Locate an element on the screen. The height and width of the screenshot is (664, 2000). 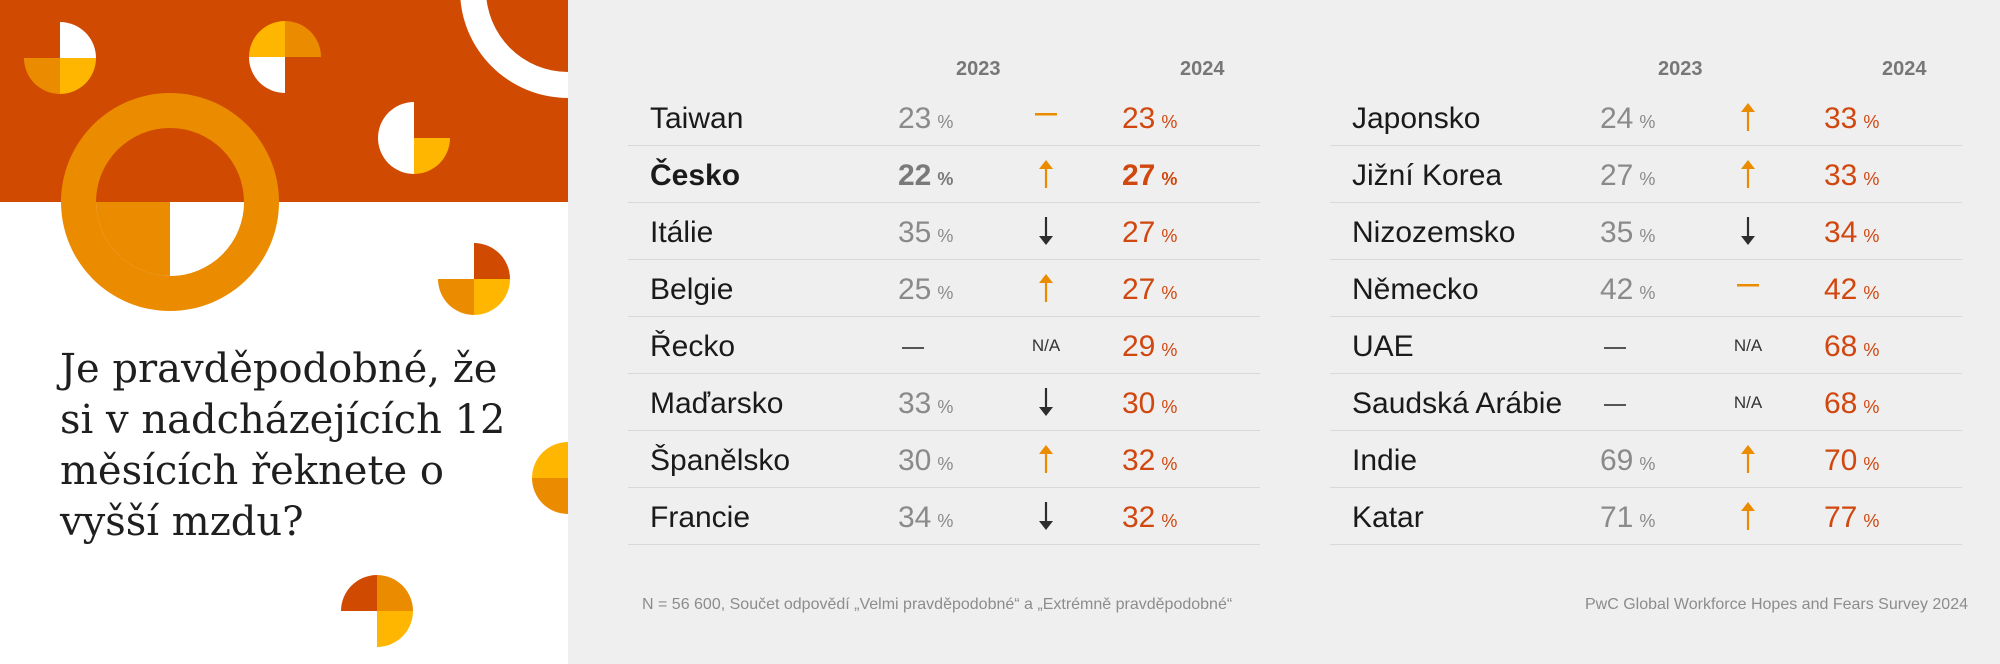
value-number: 32 is located at coordinates (1139, 460).